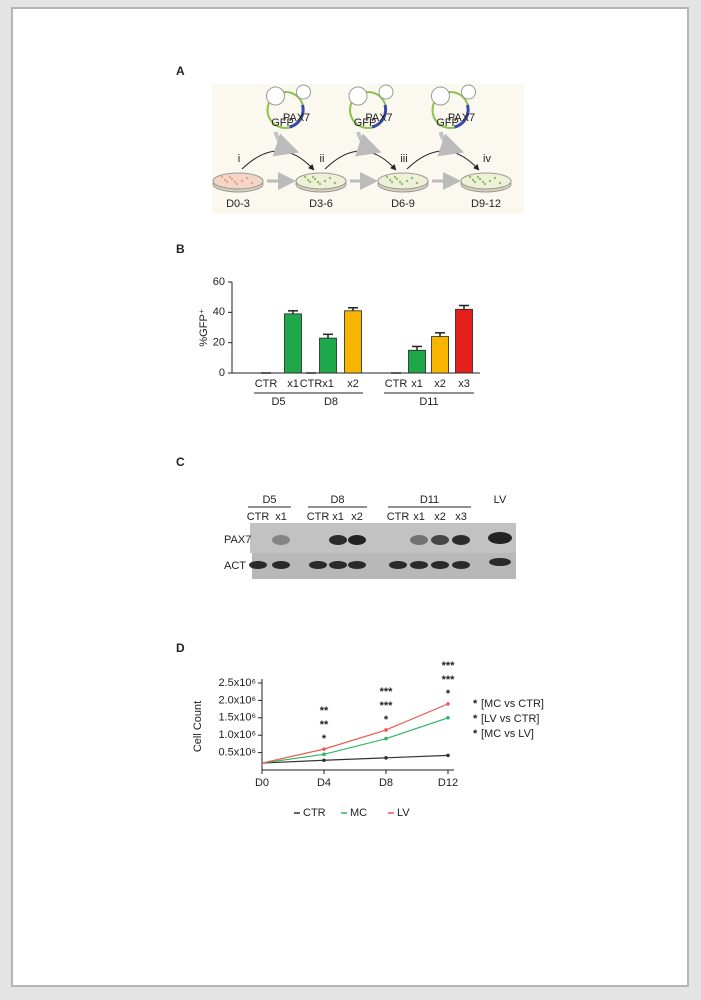 The height and width of the screenshot is (1000, 701). I want to click on y-axis-label: Cell Count, so click(198, 726).